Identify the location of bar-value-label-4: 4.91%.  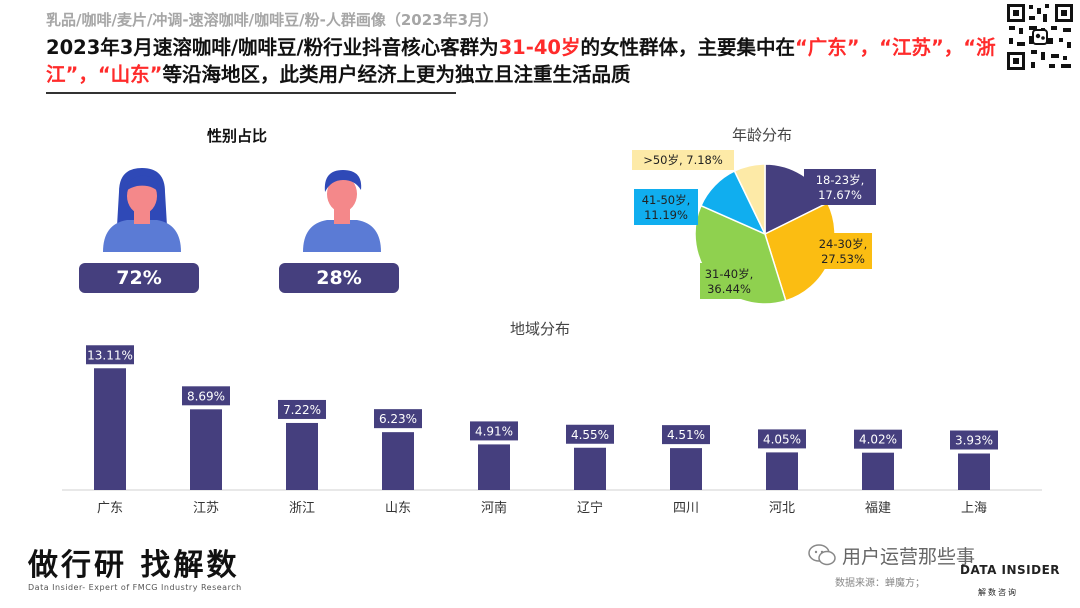
(494, 431).